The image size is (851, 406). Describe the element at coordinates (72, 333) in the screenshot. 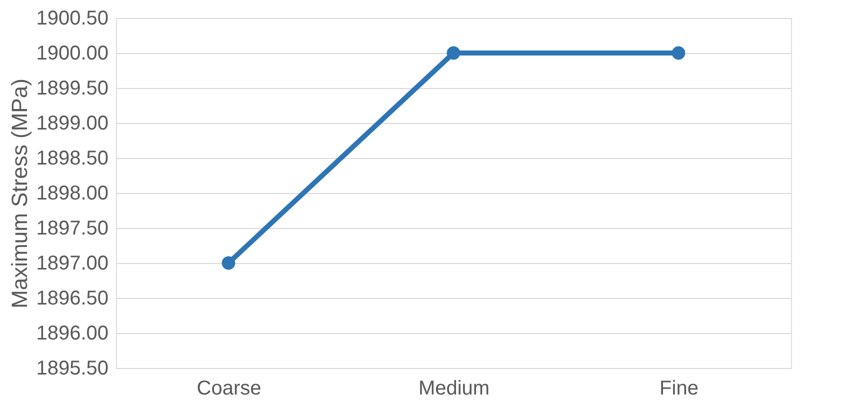

I see `y-tick-label: 1896.00` at that location.